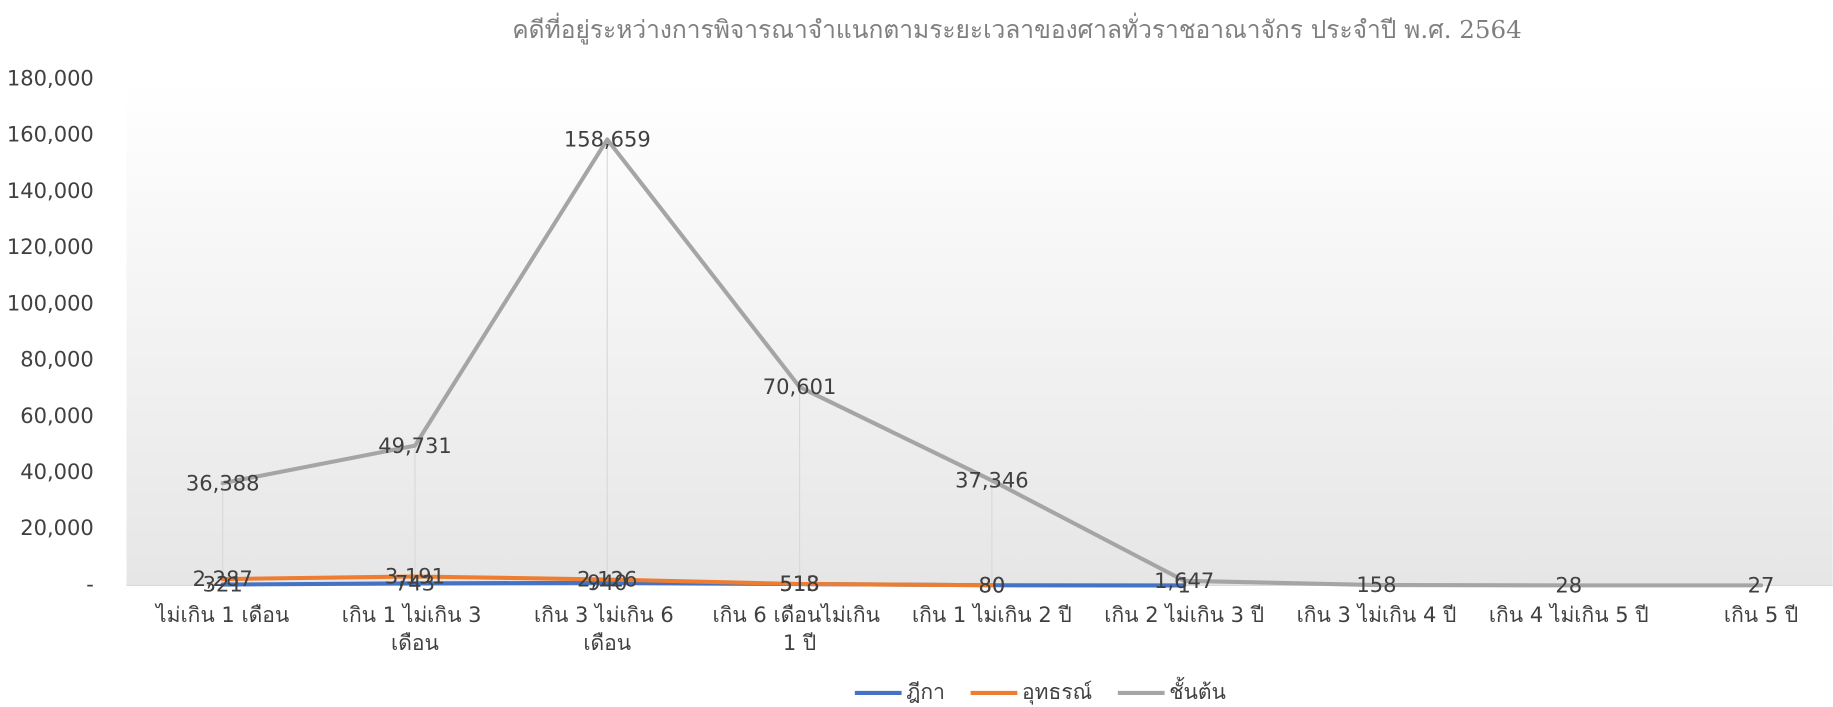 The image size is (1833, 707). I want to click on data-label: 3,191, so click(415, 576).